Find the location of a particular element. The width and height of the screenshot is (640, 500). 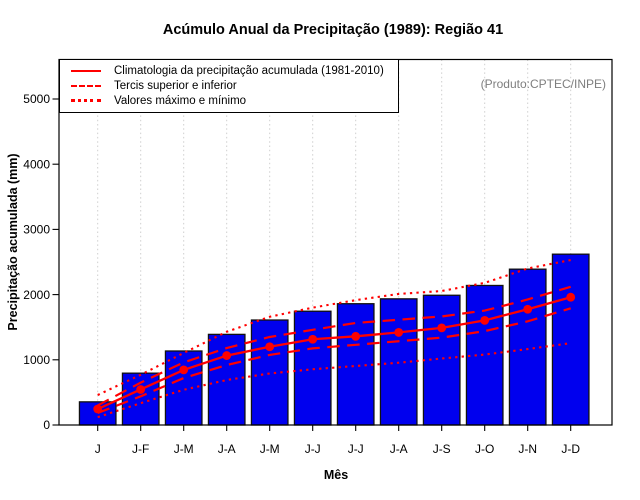

minimum-line is located at coordinates (334, 380).